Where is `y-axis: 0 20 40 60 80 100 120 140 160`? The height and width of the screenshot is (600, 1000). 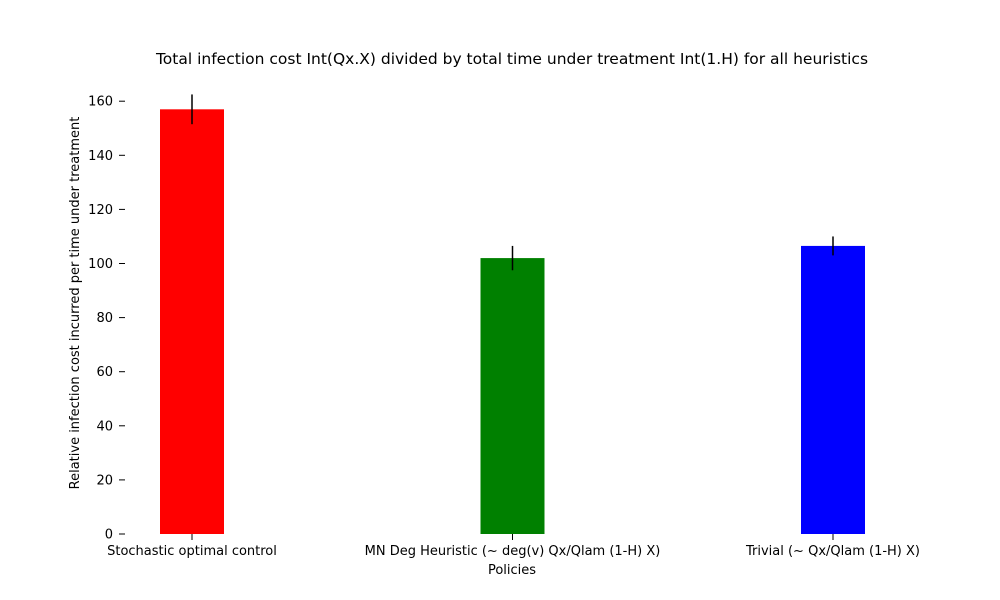
y-axis: 0 20 40 60 80 100 120 140 160 is located at coordinates (106, 319).